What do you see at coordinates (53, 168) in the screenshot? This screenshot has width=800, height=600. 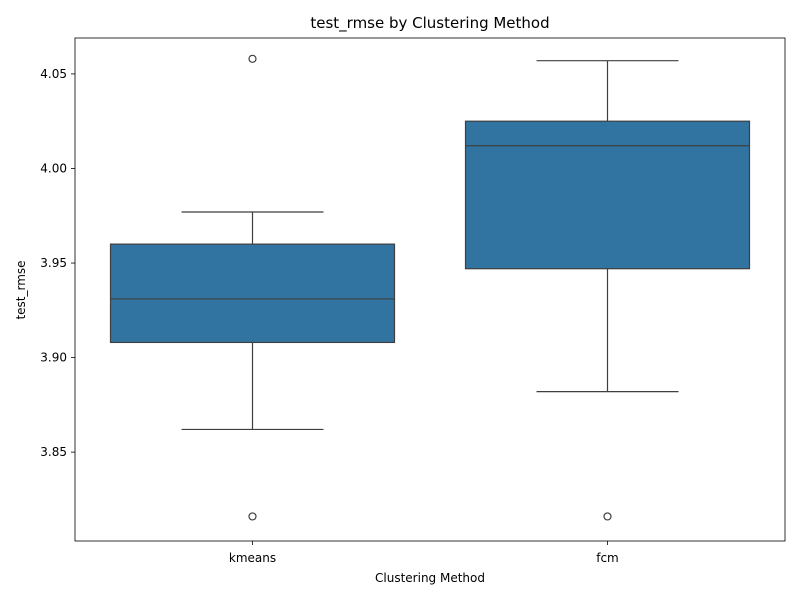 I see `y-tick-label: 4.00` at bounding box center [53, 168].